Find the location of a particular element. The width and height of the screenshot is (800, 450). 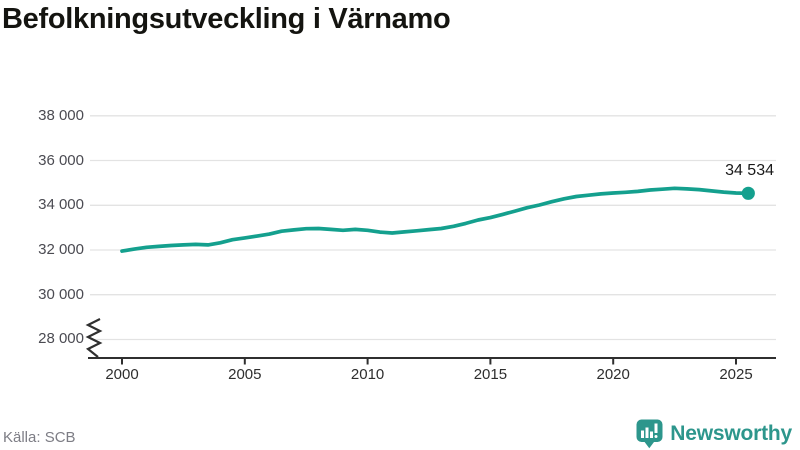

y-tick-label: 34 000 is located at coordinates (61, 205).